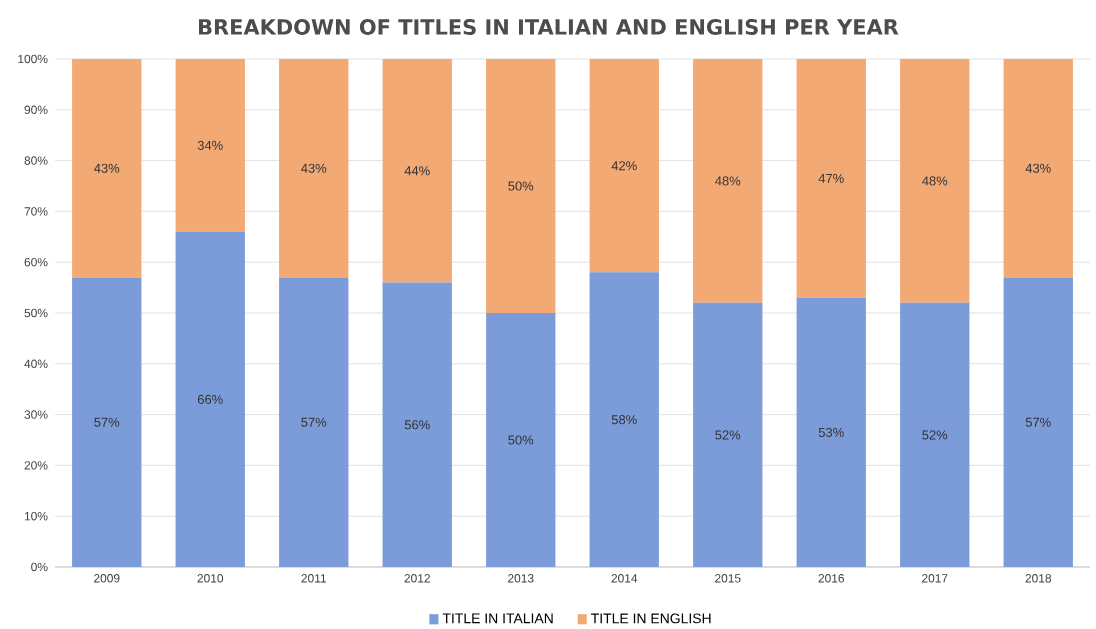 This screenshot has width=1096, height=629. I want to click on chart-title: BREAKDOWN OF TITLES IN ITALIAN AND ENGLISH PER YEAR, so click(549, 27).